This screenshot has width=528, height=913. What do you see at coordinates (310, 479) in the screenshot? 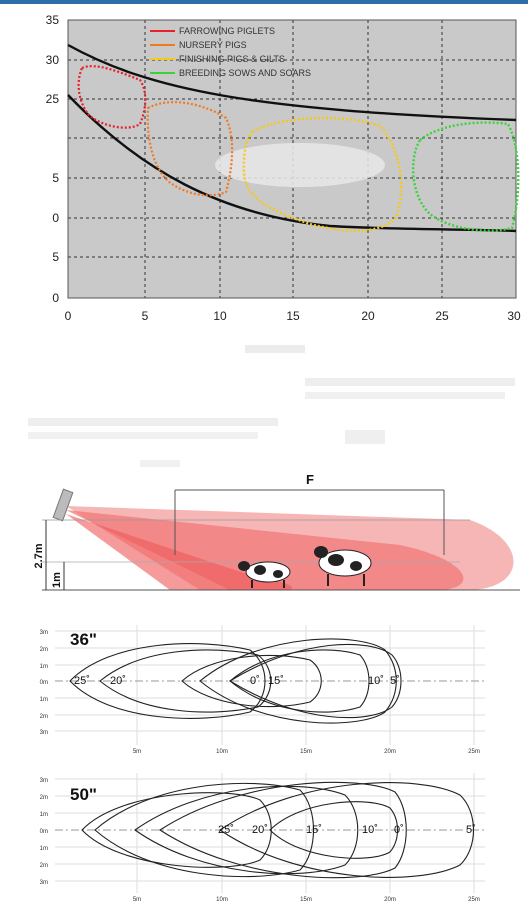
I see `f-label: F` at bounding box center [310, 479].